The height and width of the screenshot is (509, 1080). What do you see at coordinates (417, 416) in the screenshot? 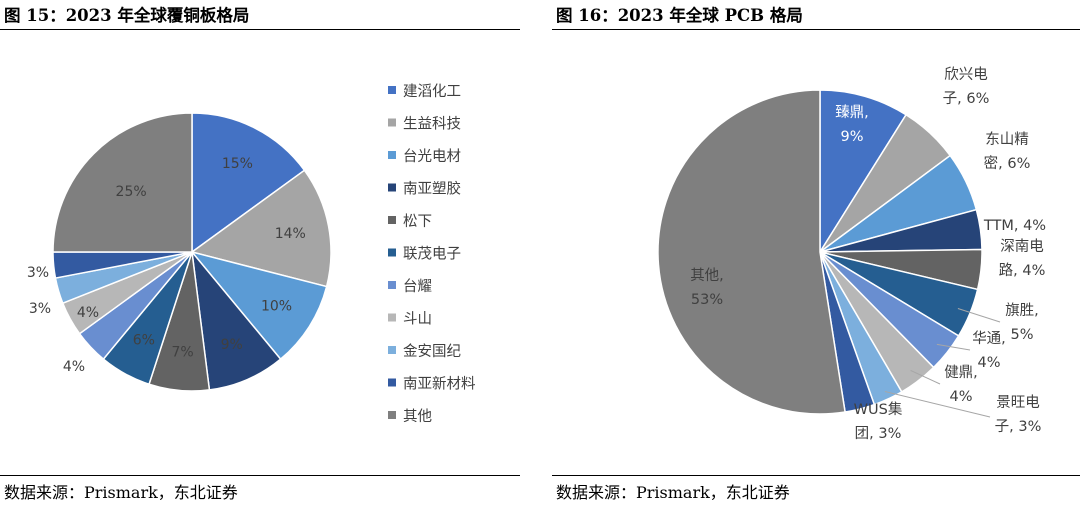
I see `legend-label-10: 其他` at bounding box center [417, 416].